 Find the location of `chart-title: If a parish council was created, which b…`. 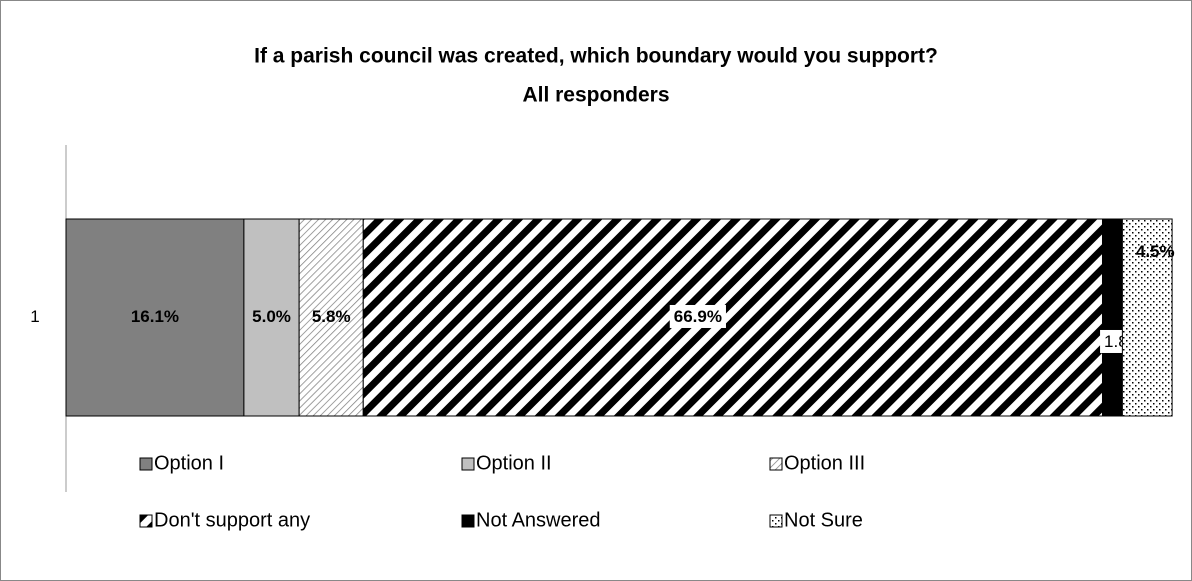

chart-title: If a parish council was created, which b… is located at coordinates (596, 56).